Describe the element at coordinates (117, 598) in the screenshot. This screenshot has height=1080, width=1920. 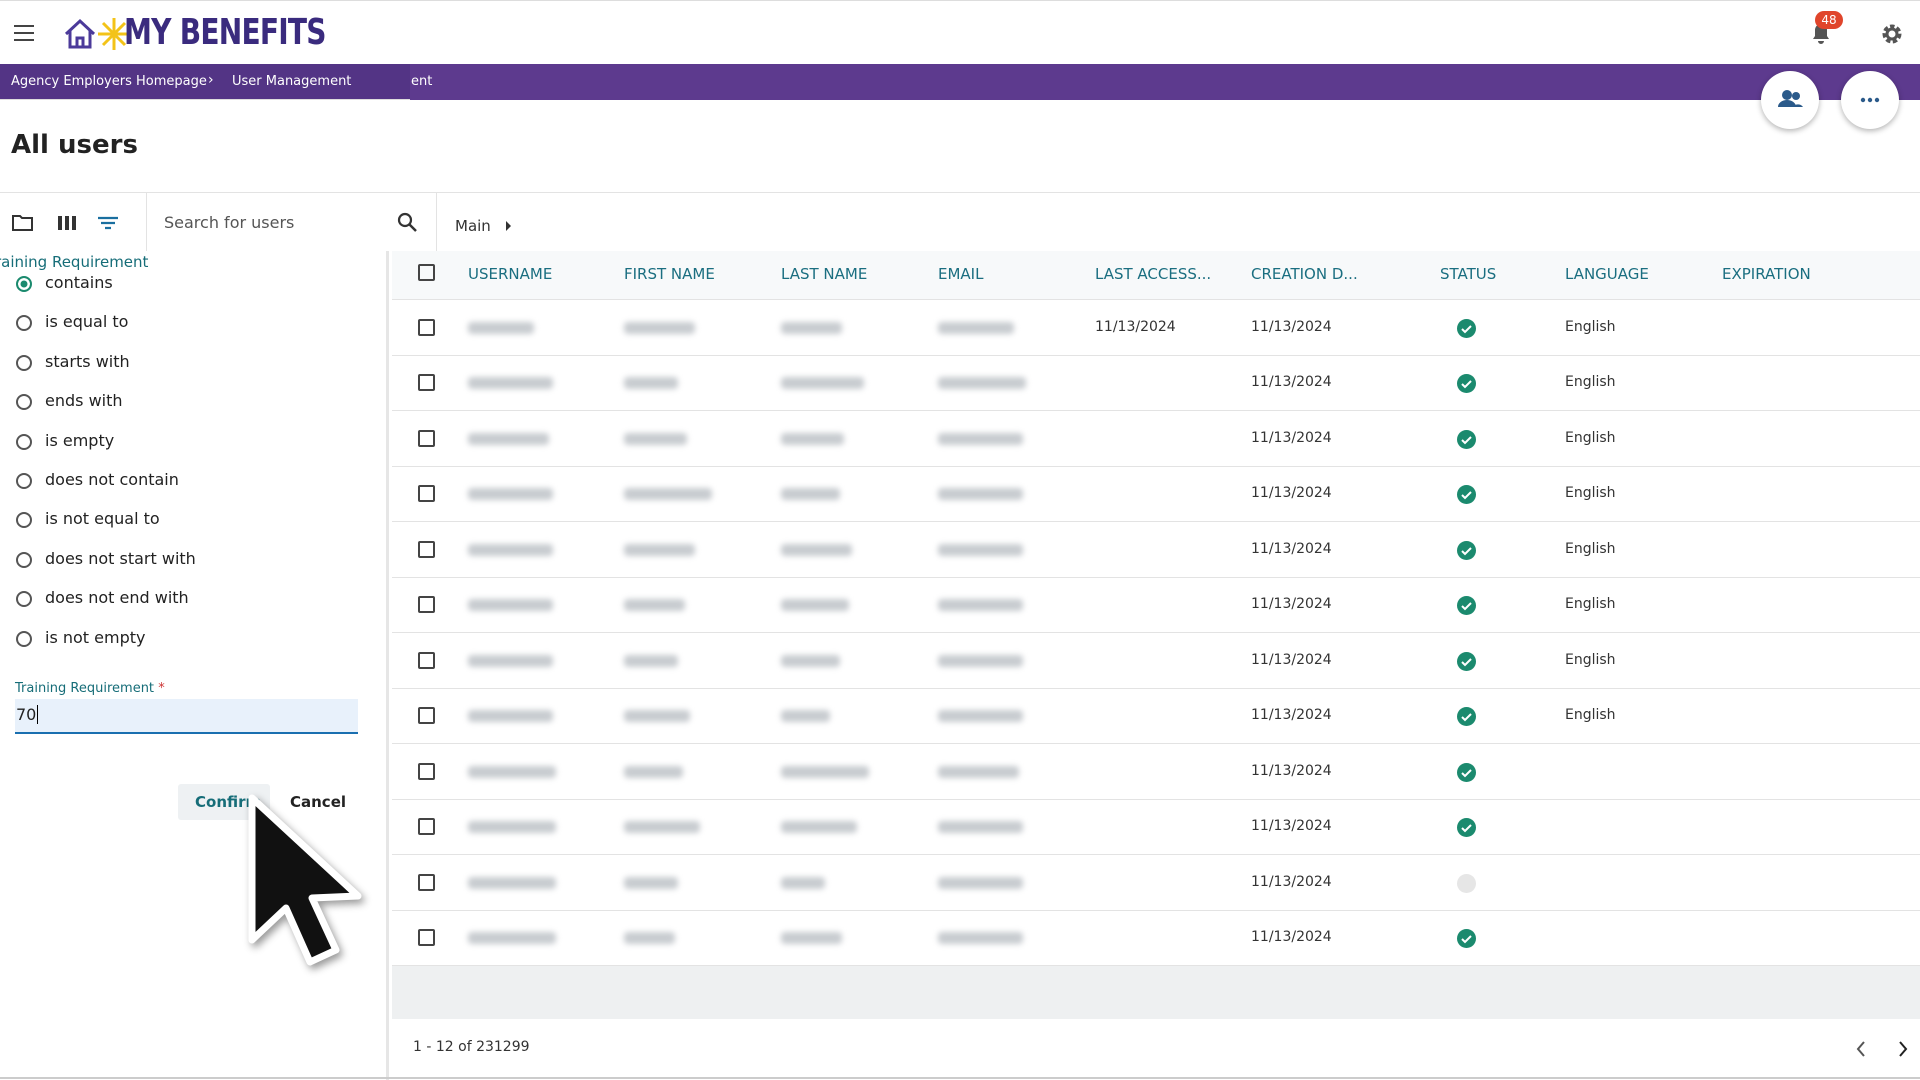
I see `radio-label: does not end with` at that location.